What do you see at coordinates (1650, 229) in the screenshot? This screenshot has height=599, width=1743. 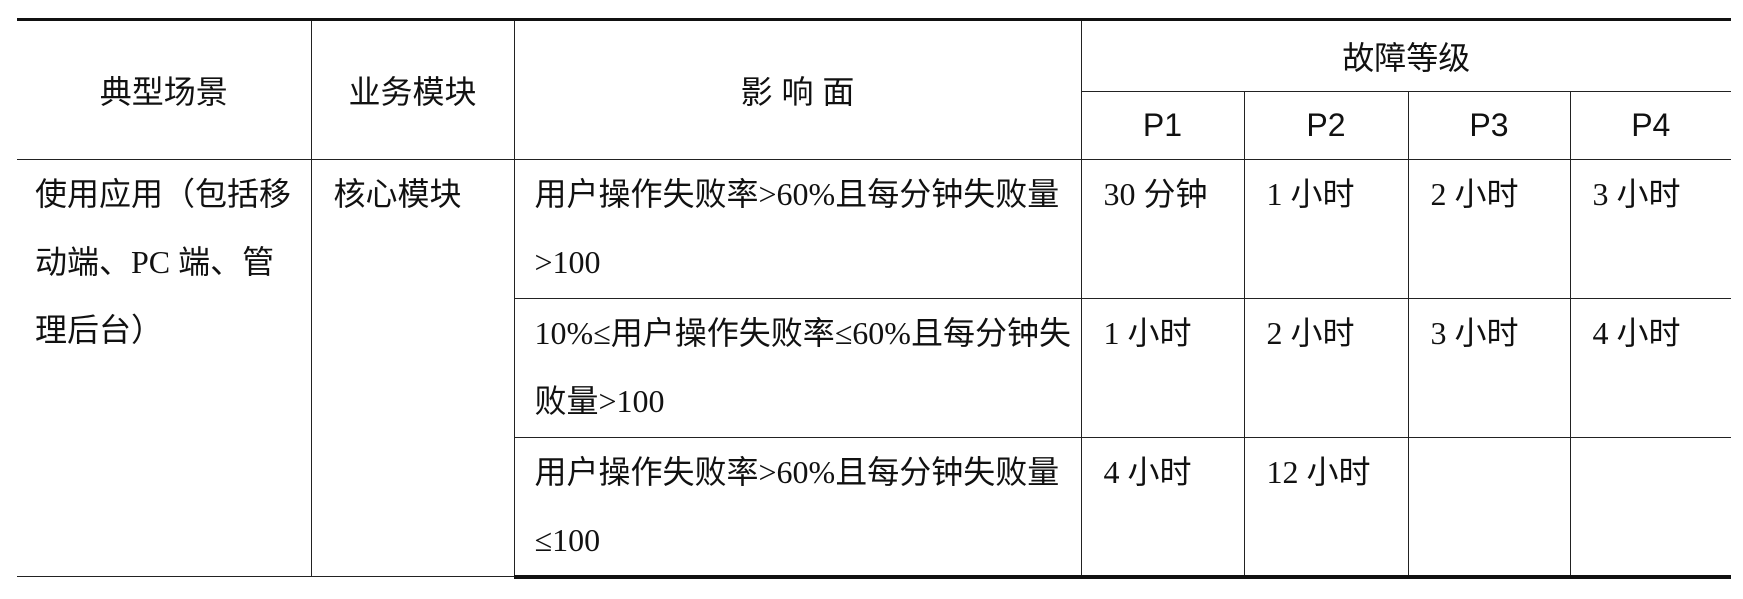 I see `p4-cell: 3 小时` at bounding box center [1650, 229].